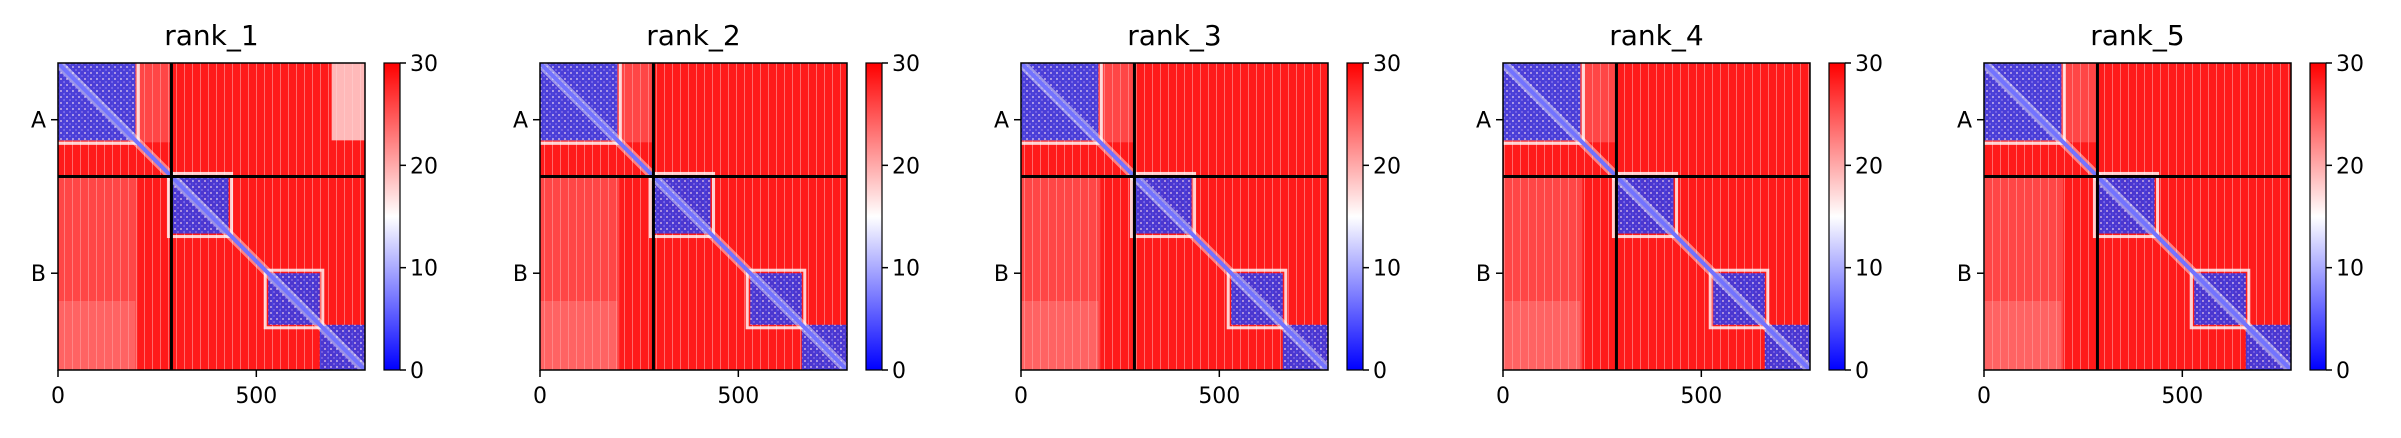 This screenshot has width=2401, height=438. I want to click on panel-title: rank_5, so click(2137, 35).